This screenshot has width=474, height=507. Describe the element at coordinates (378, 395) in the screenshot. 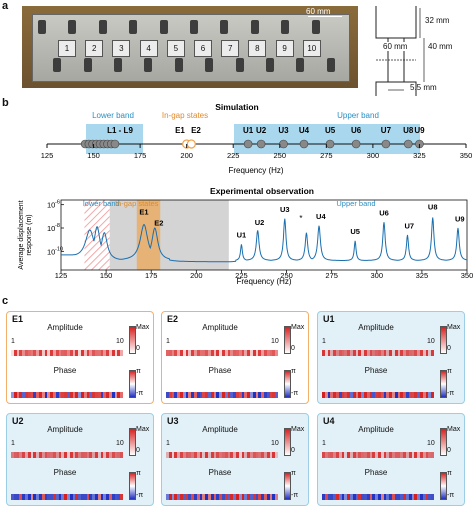

I see `phase-strip` at that location.